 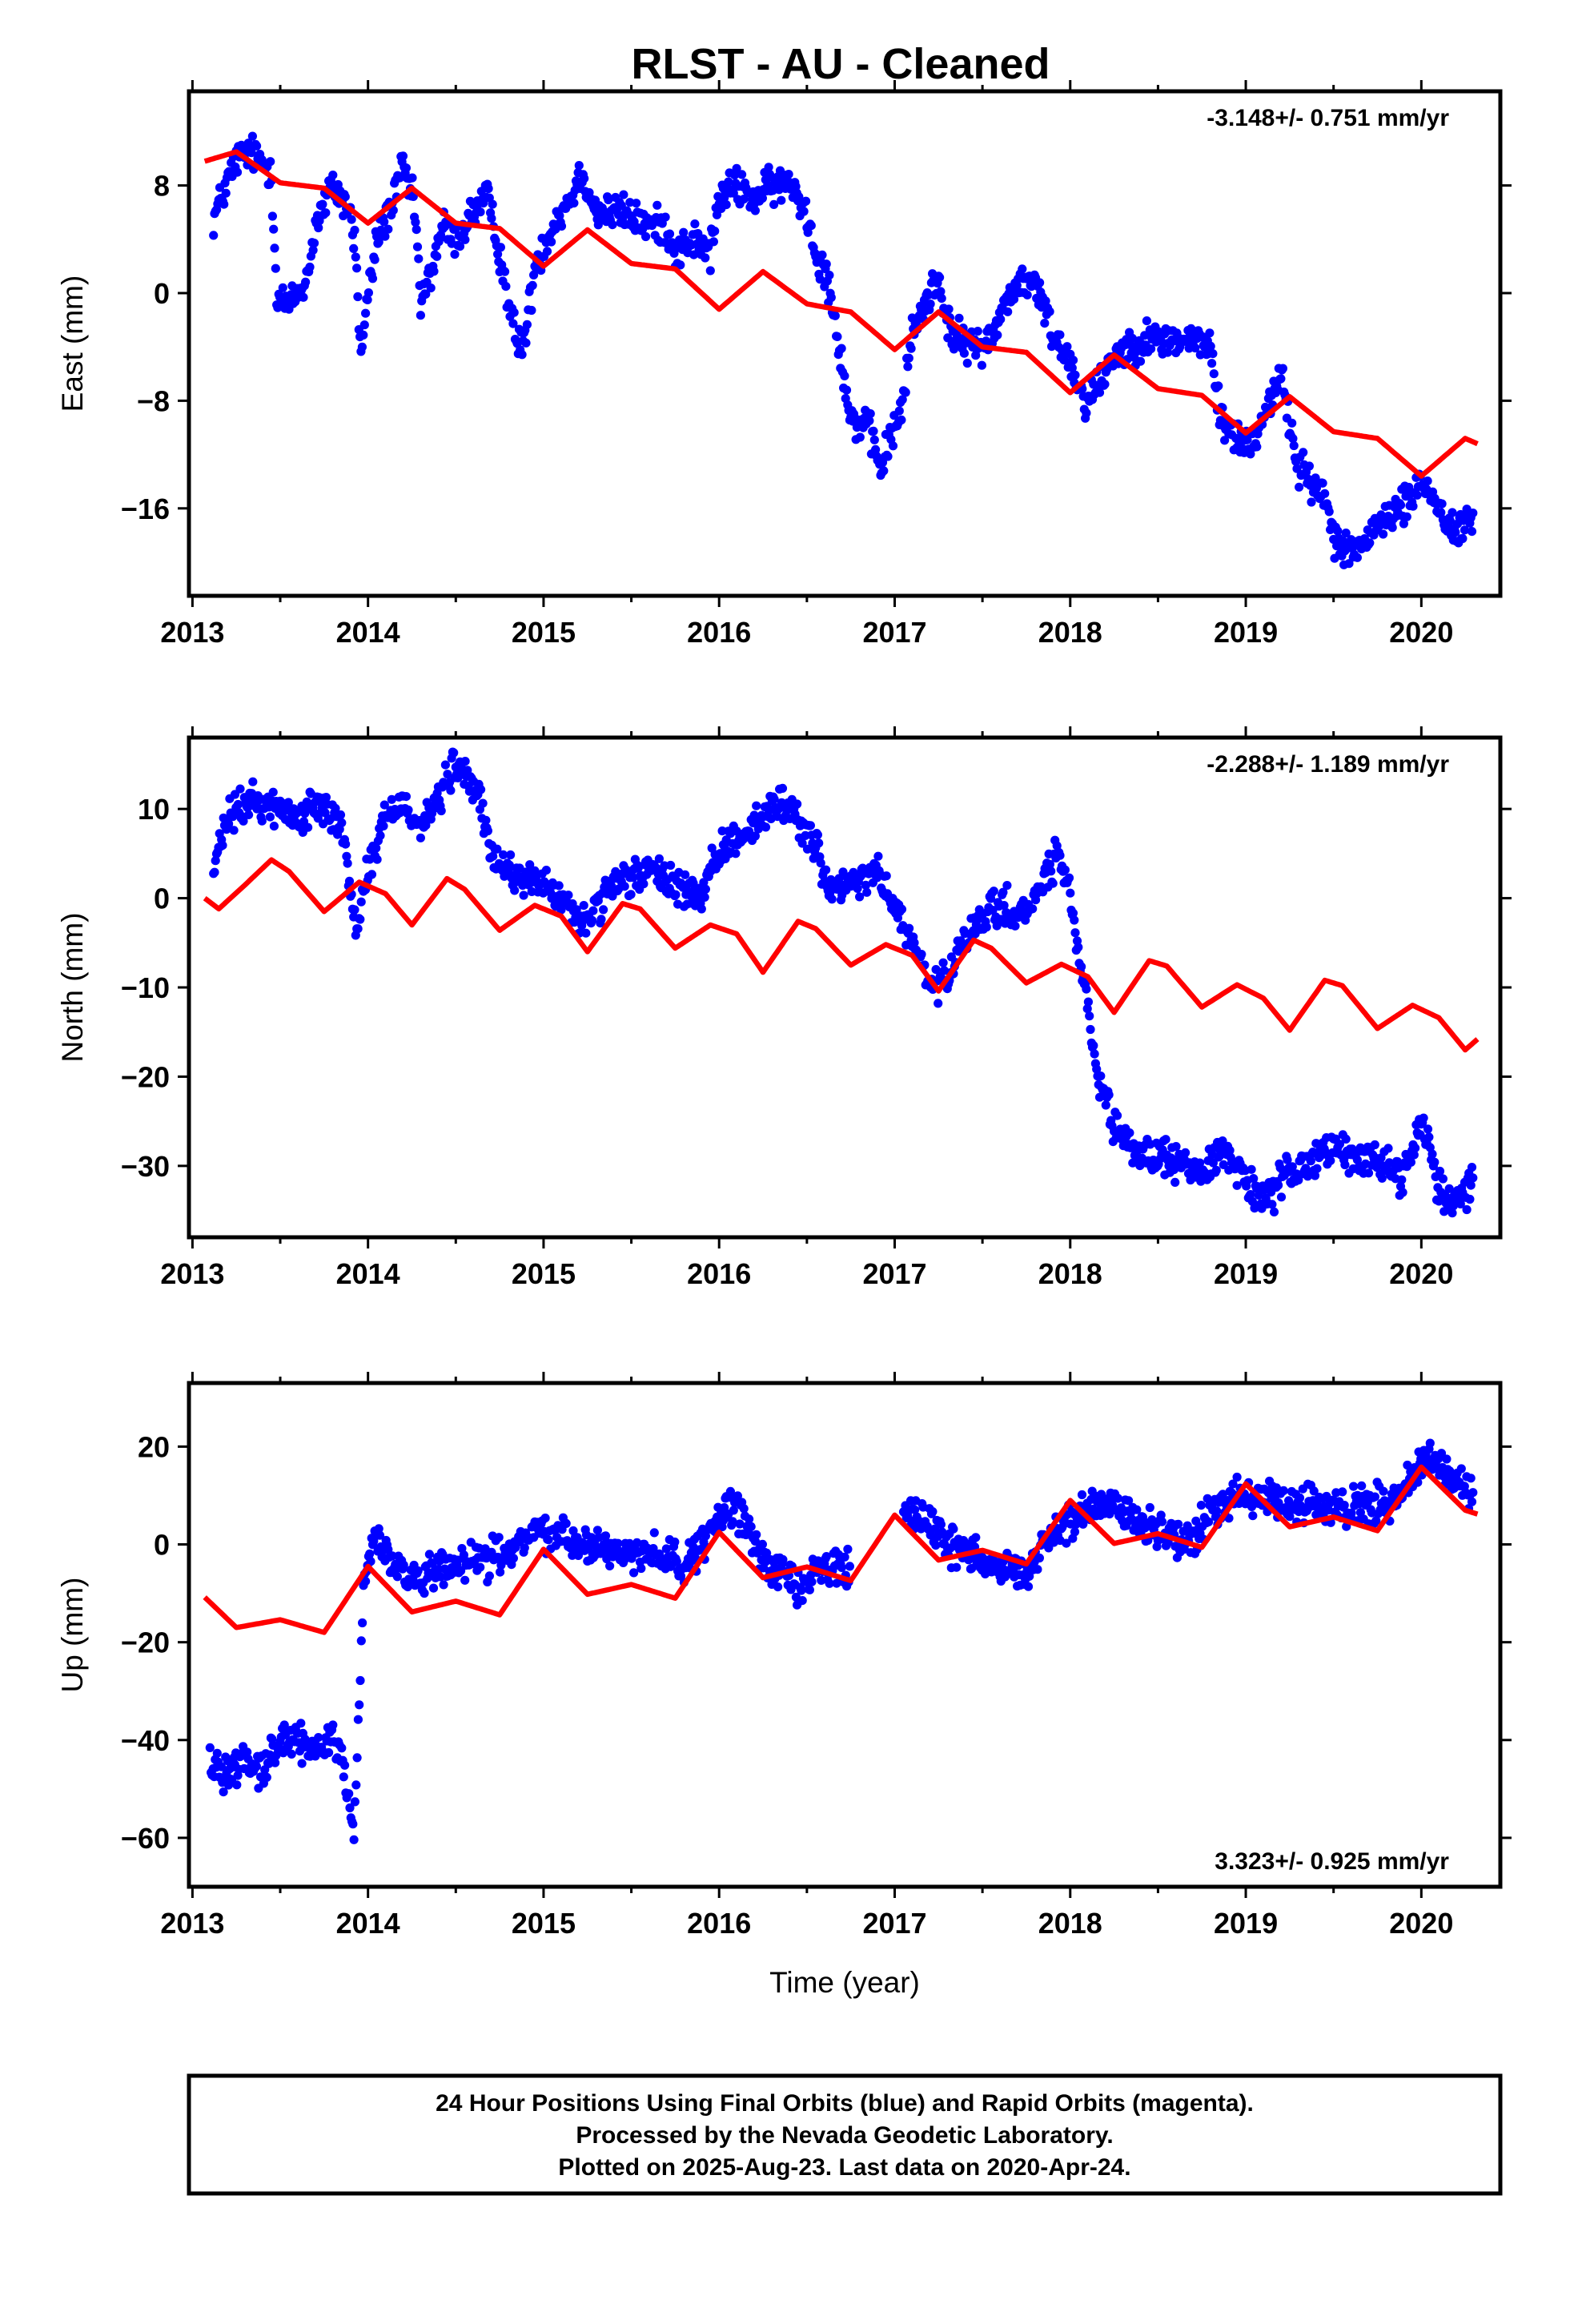 What do you see at coordinates (154, 1446) in the screenshot?
I see `y-tick-label: 20` at bounding box center [154, 1446].